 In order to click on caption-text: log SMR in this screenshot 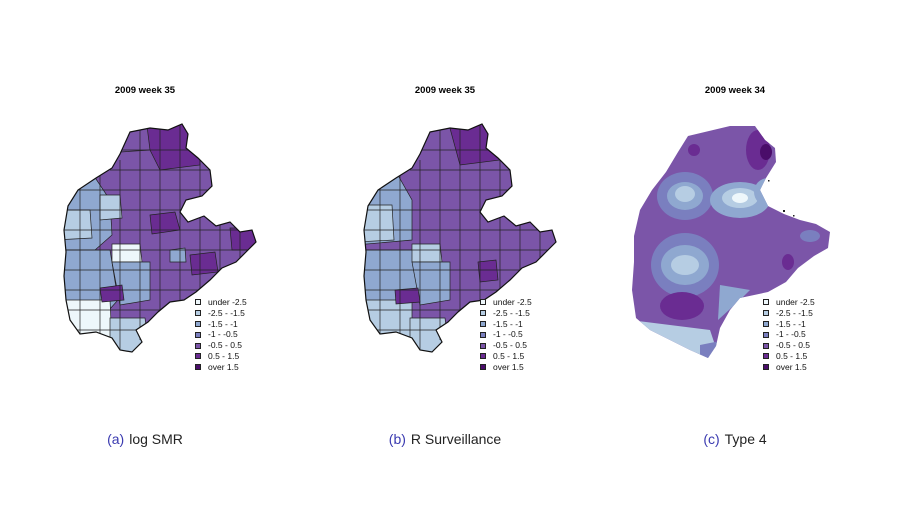, I will do `click(156, 439)`.